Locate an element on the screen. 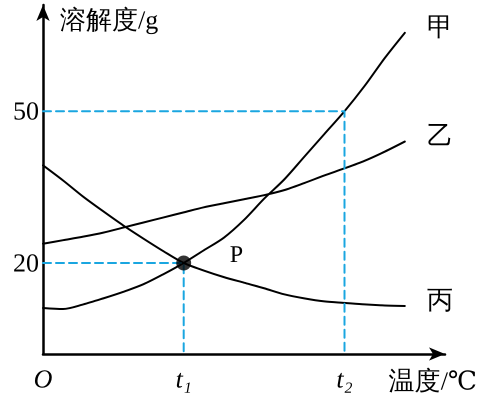 Image resolution: width=479 pixels, height=401 pixels. x-tick-label: t₁ is located at coordinates (184, 379).